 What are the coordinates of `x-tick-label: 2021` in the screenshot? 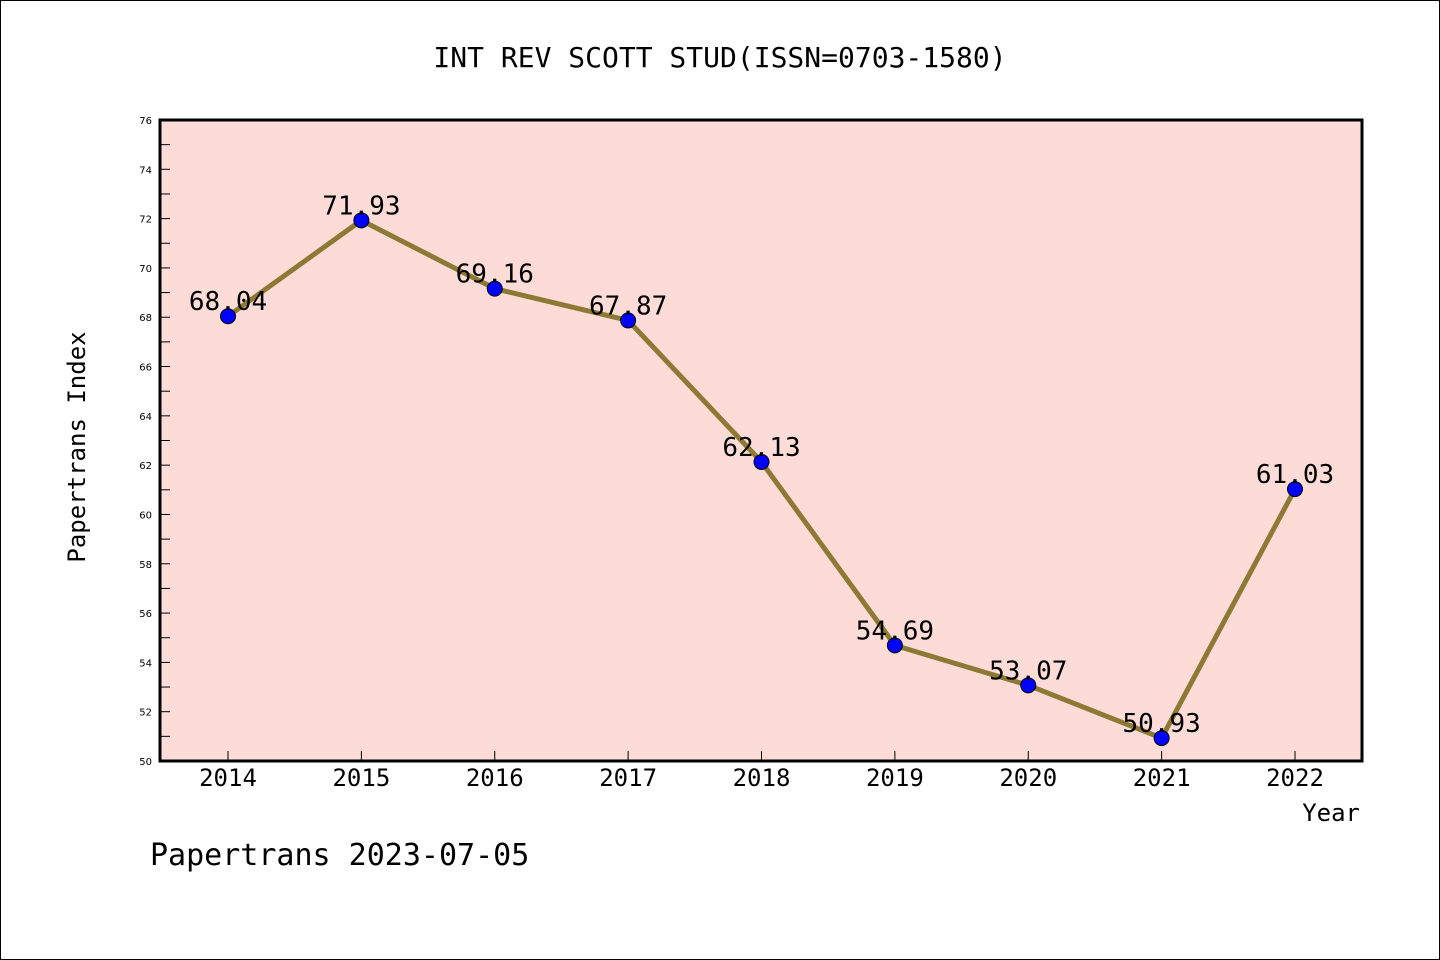 It's located at (1162, 778).